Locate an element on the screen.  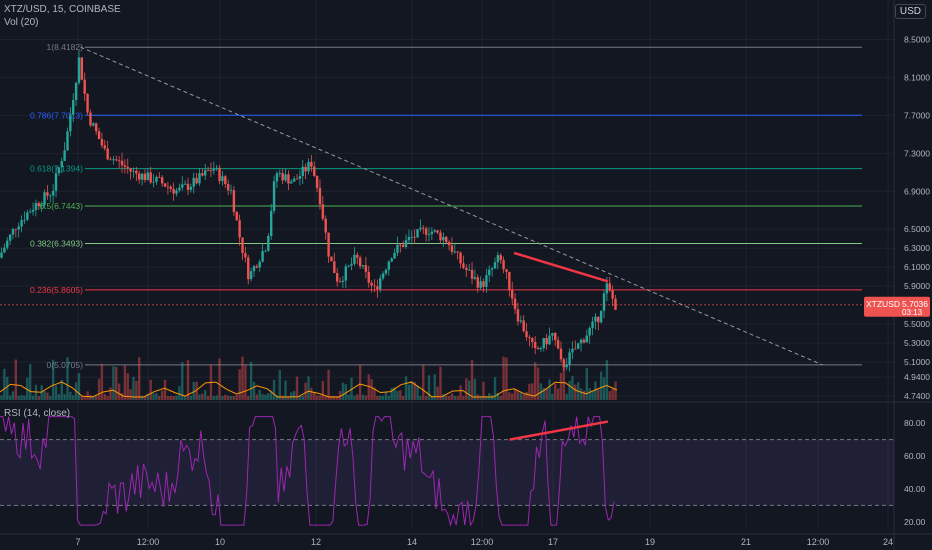
rsi-axis-label: 80.00 is located at coordinates (915, 423).